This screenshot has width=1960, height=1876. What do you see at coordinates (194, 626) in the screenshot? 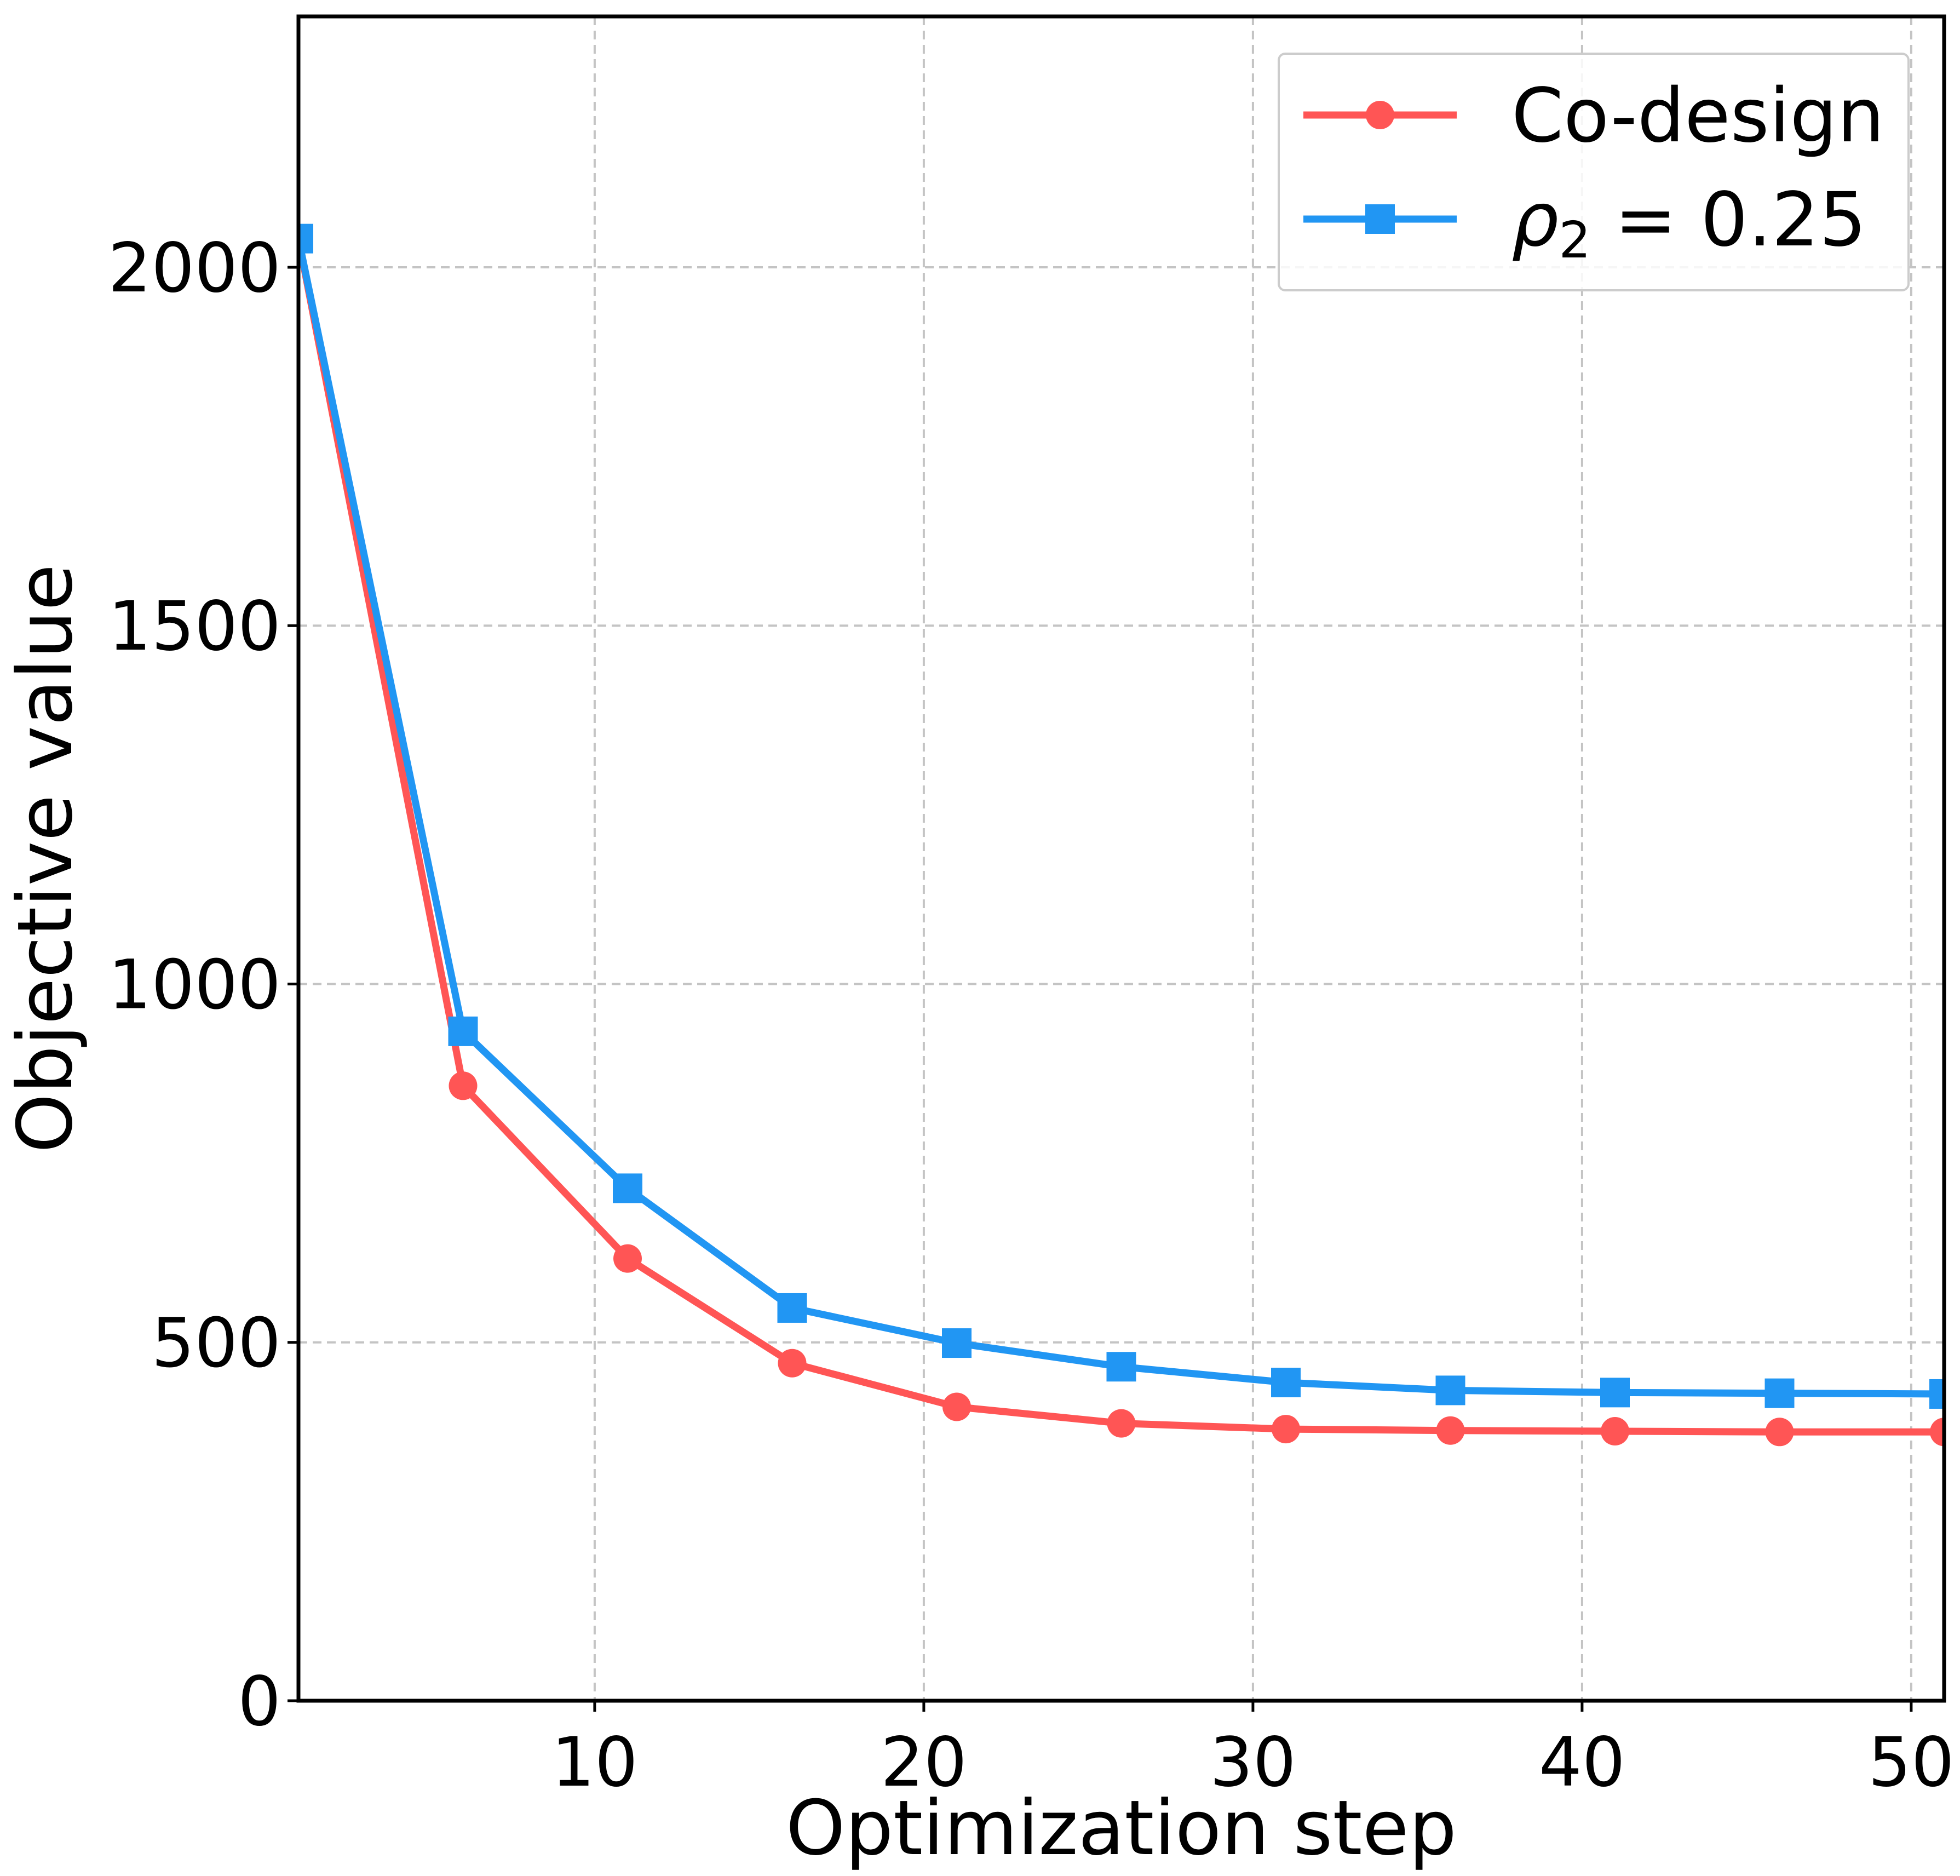
I see `y-tick-label-1500: 1500` at bounding box center [194, 626].